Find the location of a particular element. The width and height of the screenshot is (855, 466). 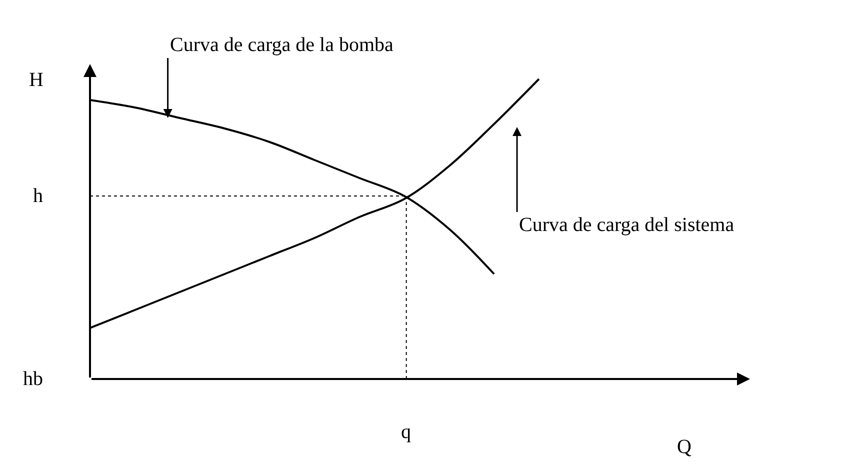

text: Q is located at coordinates (684, 447).